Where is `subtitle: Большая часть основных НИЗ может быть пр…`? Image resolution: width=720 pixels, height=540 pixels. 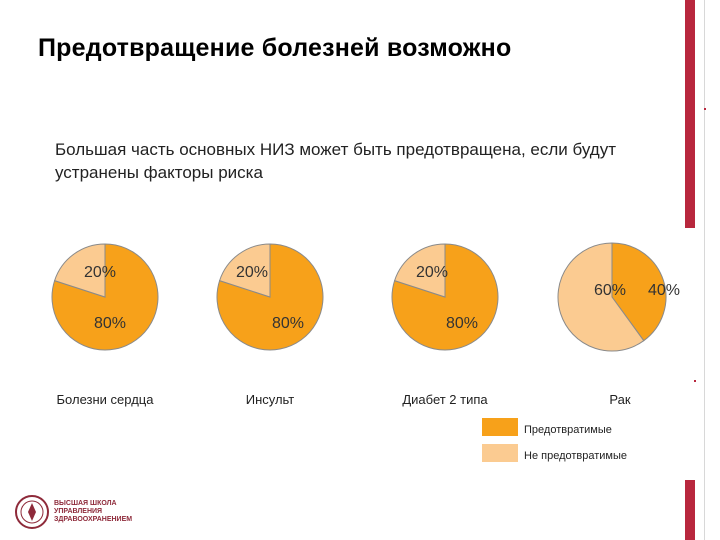 subtitle: Большая часть основных НИЗ может быть пр… is located at coordinates (336, 161).